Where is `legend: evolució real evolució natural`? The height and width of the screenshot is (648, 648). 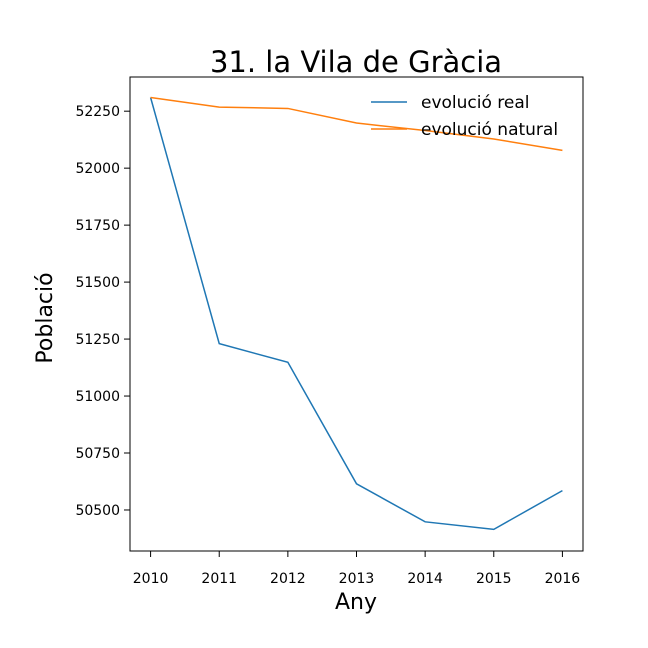
legend: evolució real evolució natural is located at coordinates (464, 116).